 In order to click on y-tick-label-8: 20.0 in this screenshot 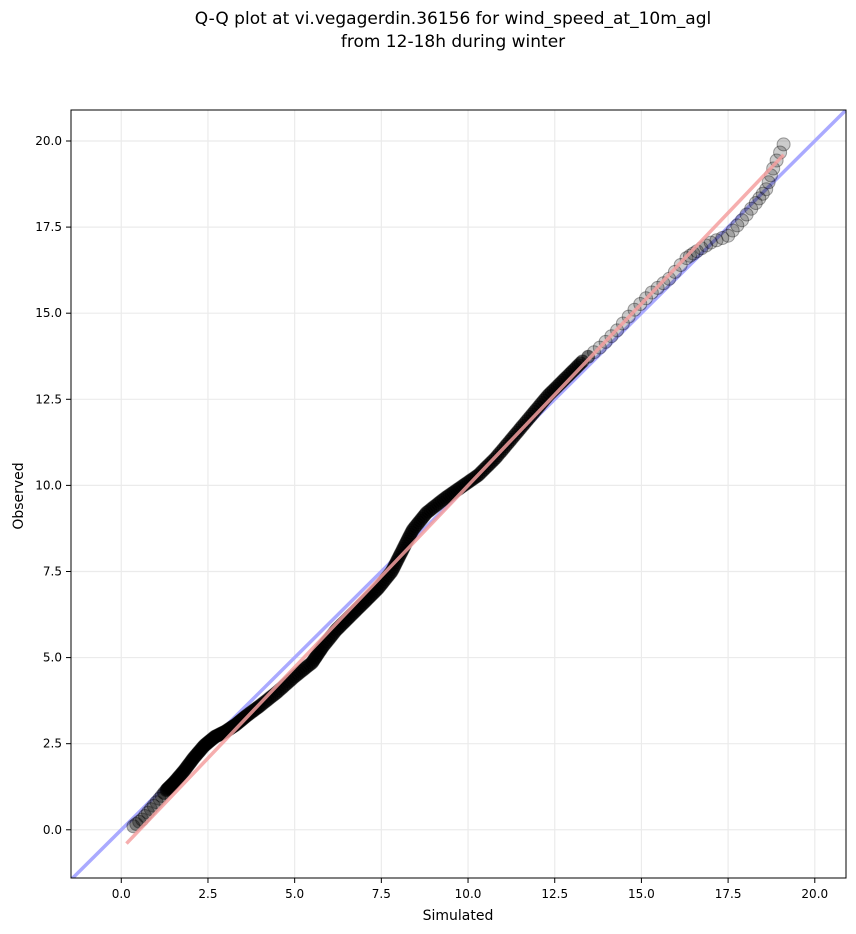, I will do `click(48, 141)`.